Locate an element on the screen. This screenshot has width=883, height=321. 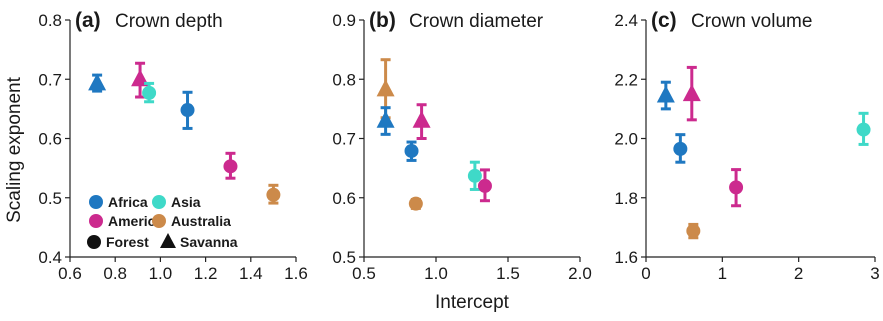
x-axis-title: Intercept is located at coordinates (472, 302).